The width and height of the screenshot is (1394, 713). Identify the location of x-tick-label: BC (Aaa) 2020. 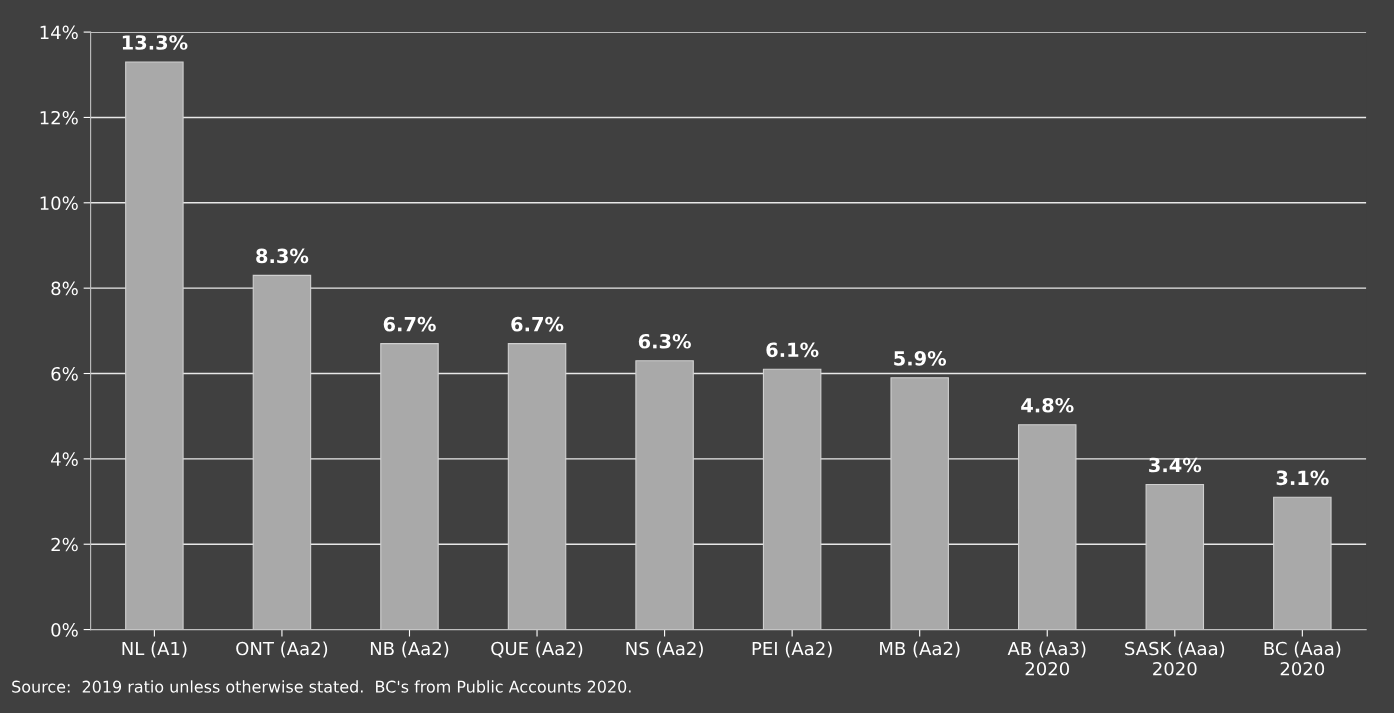
(1302, 658).